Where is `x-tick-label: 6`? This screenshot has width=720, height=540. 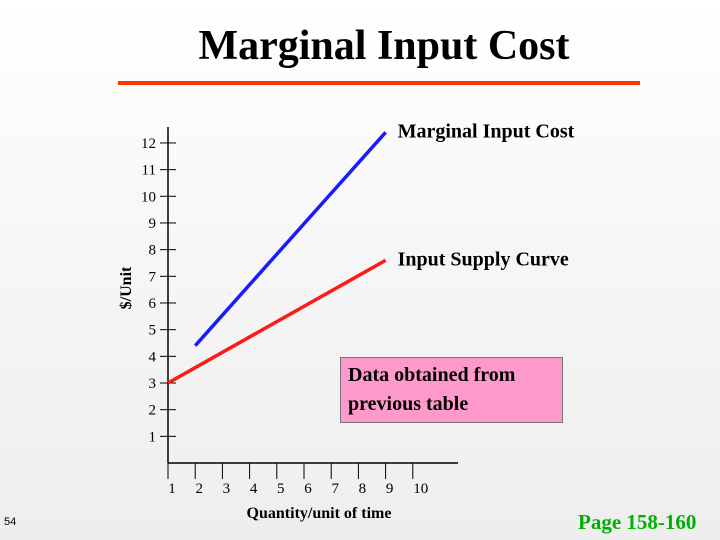 x-tick-label: 6 is located at coordinates (308, 489).